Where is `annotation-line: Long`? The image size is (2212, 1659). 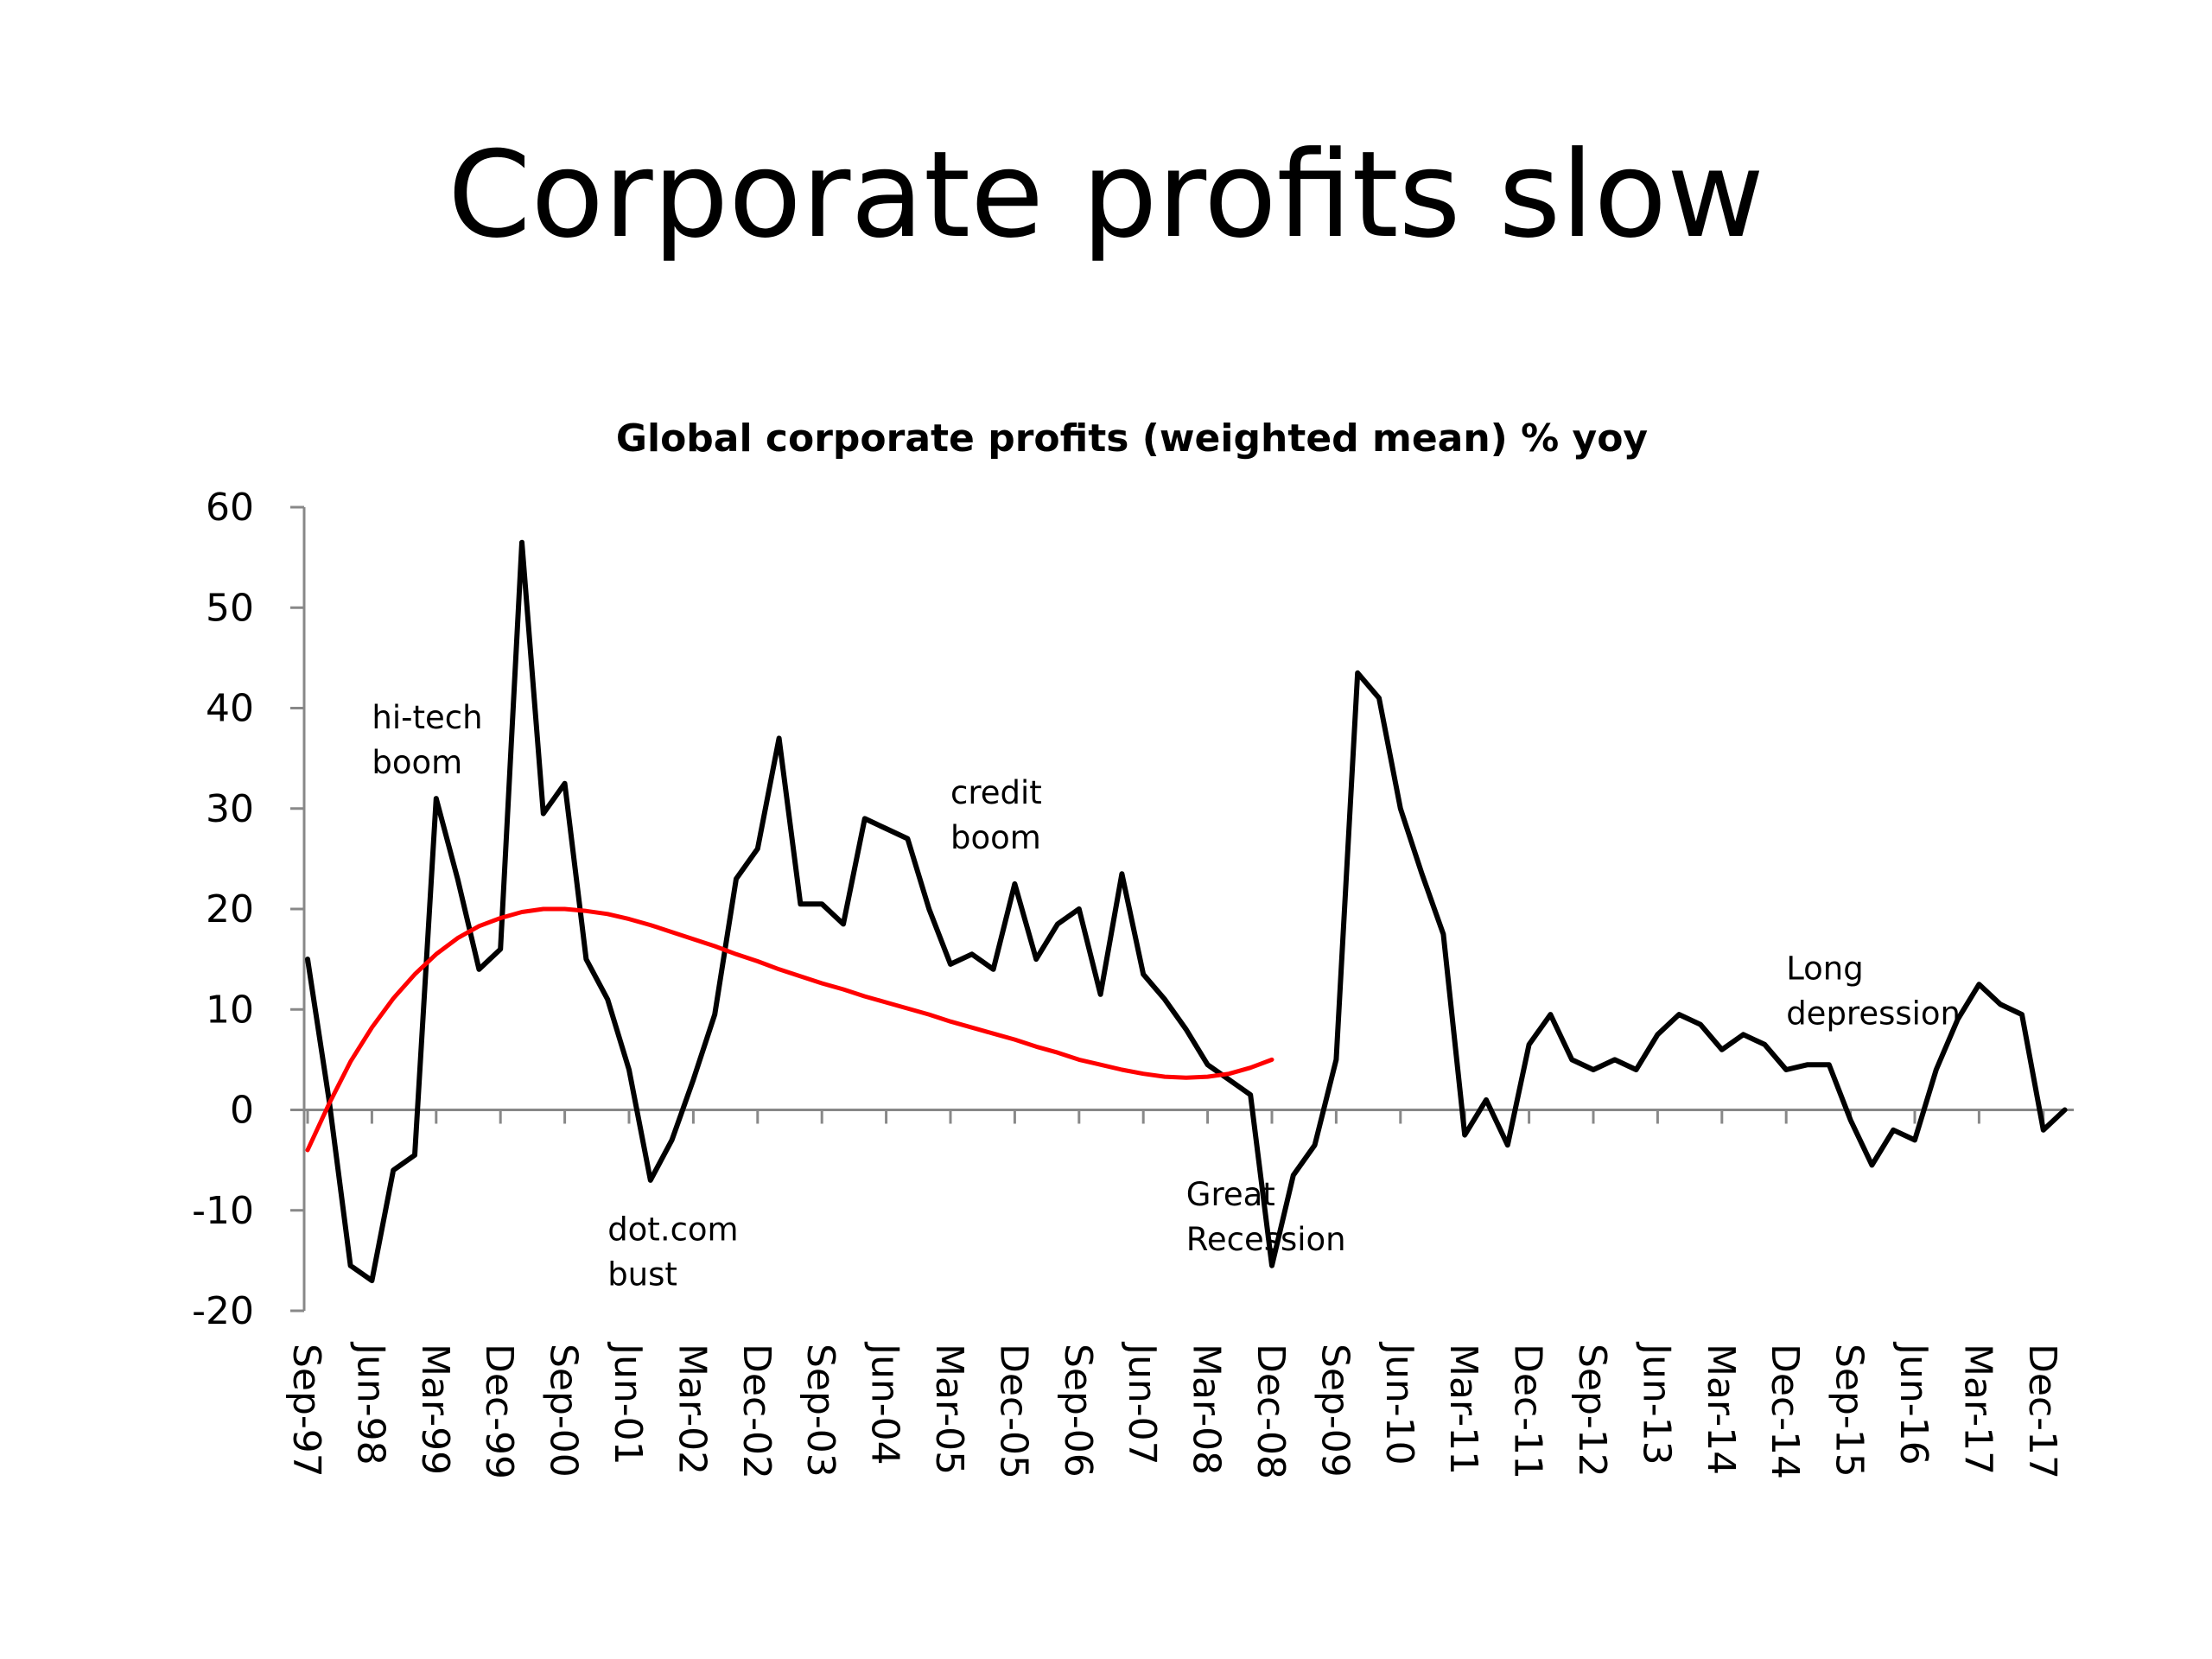 annotation-line: Long is located at coordinates (1825, 968).